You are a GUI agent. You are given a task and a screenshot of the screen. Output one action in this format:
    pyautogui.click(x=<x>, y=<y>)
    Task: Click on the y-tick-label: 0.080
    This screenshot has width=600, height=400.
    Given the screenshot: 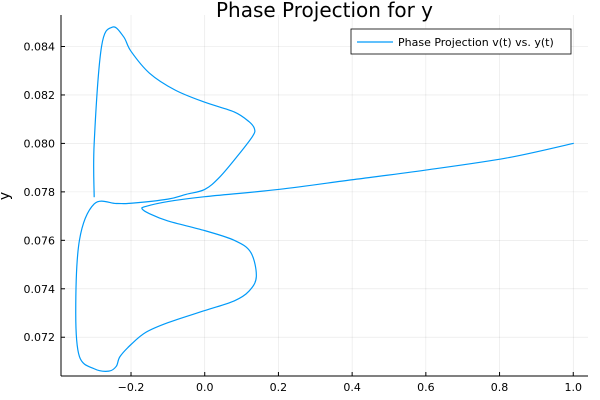 What is the action you would take?
    pyautogui.click(x=40, y=143)
    